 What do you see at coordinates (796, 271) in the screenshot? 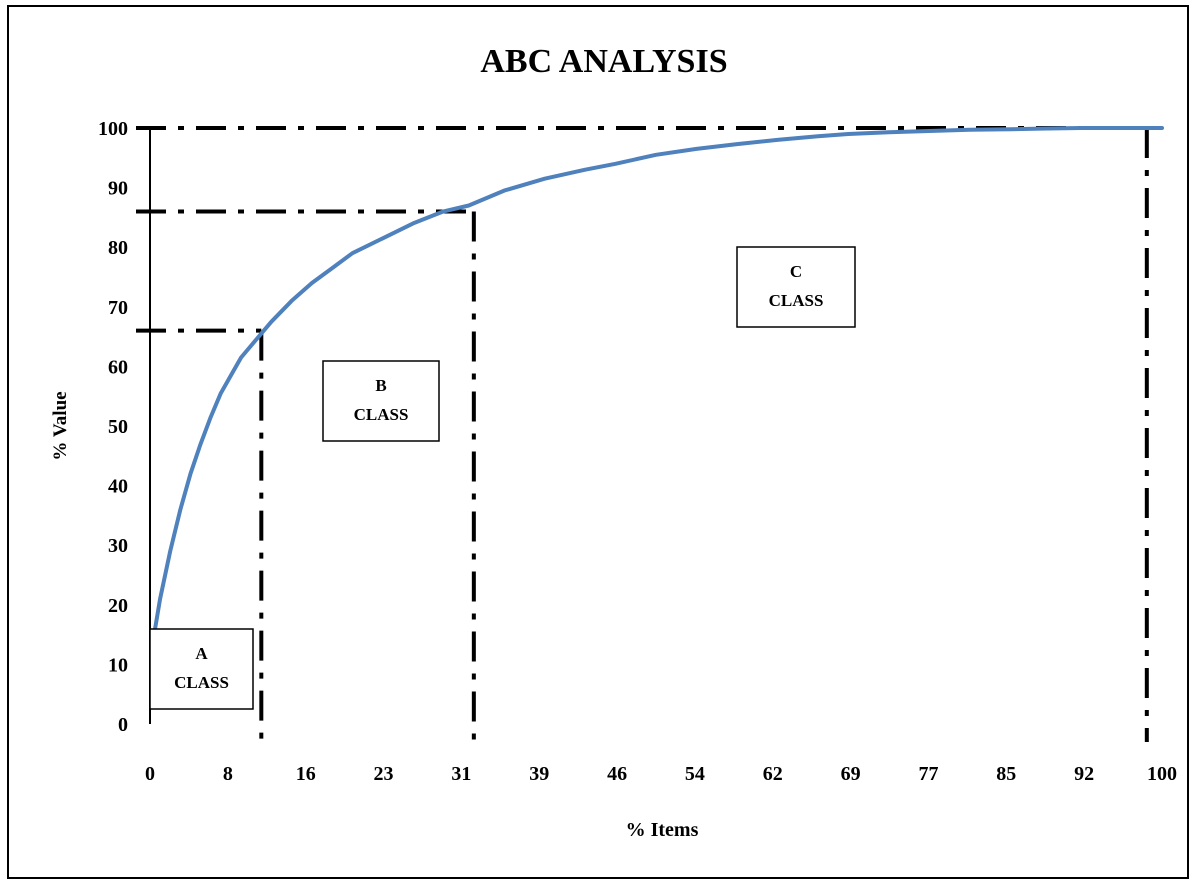
I see `class-box-letter: C` at bounding box center [796, 271].